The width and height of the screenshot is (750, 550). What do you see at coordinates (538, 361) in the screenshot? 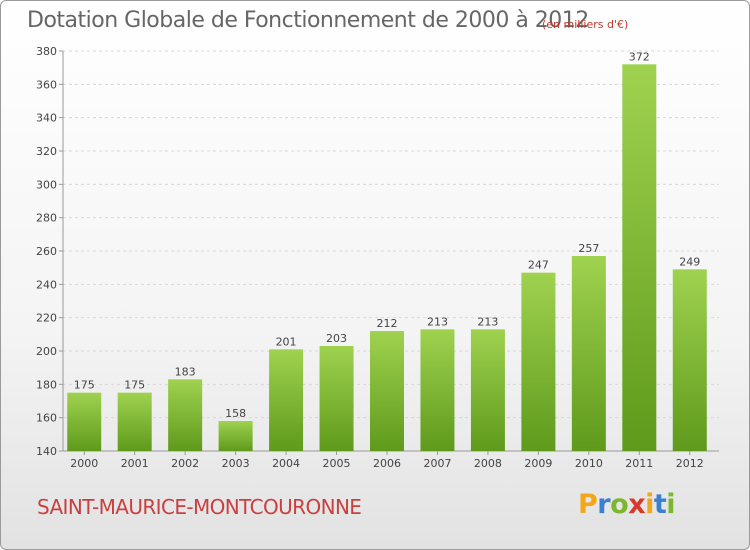
I see `bar-2009` at bounding box center [538, 361].